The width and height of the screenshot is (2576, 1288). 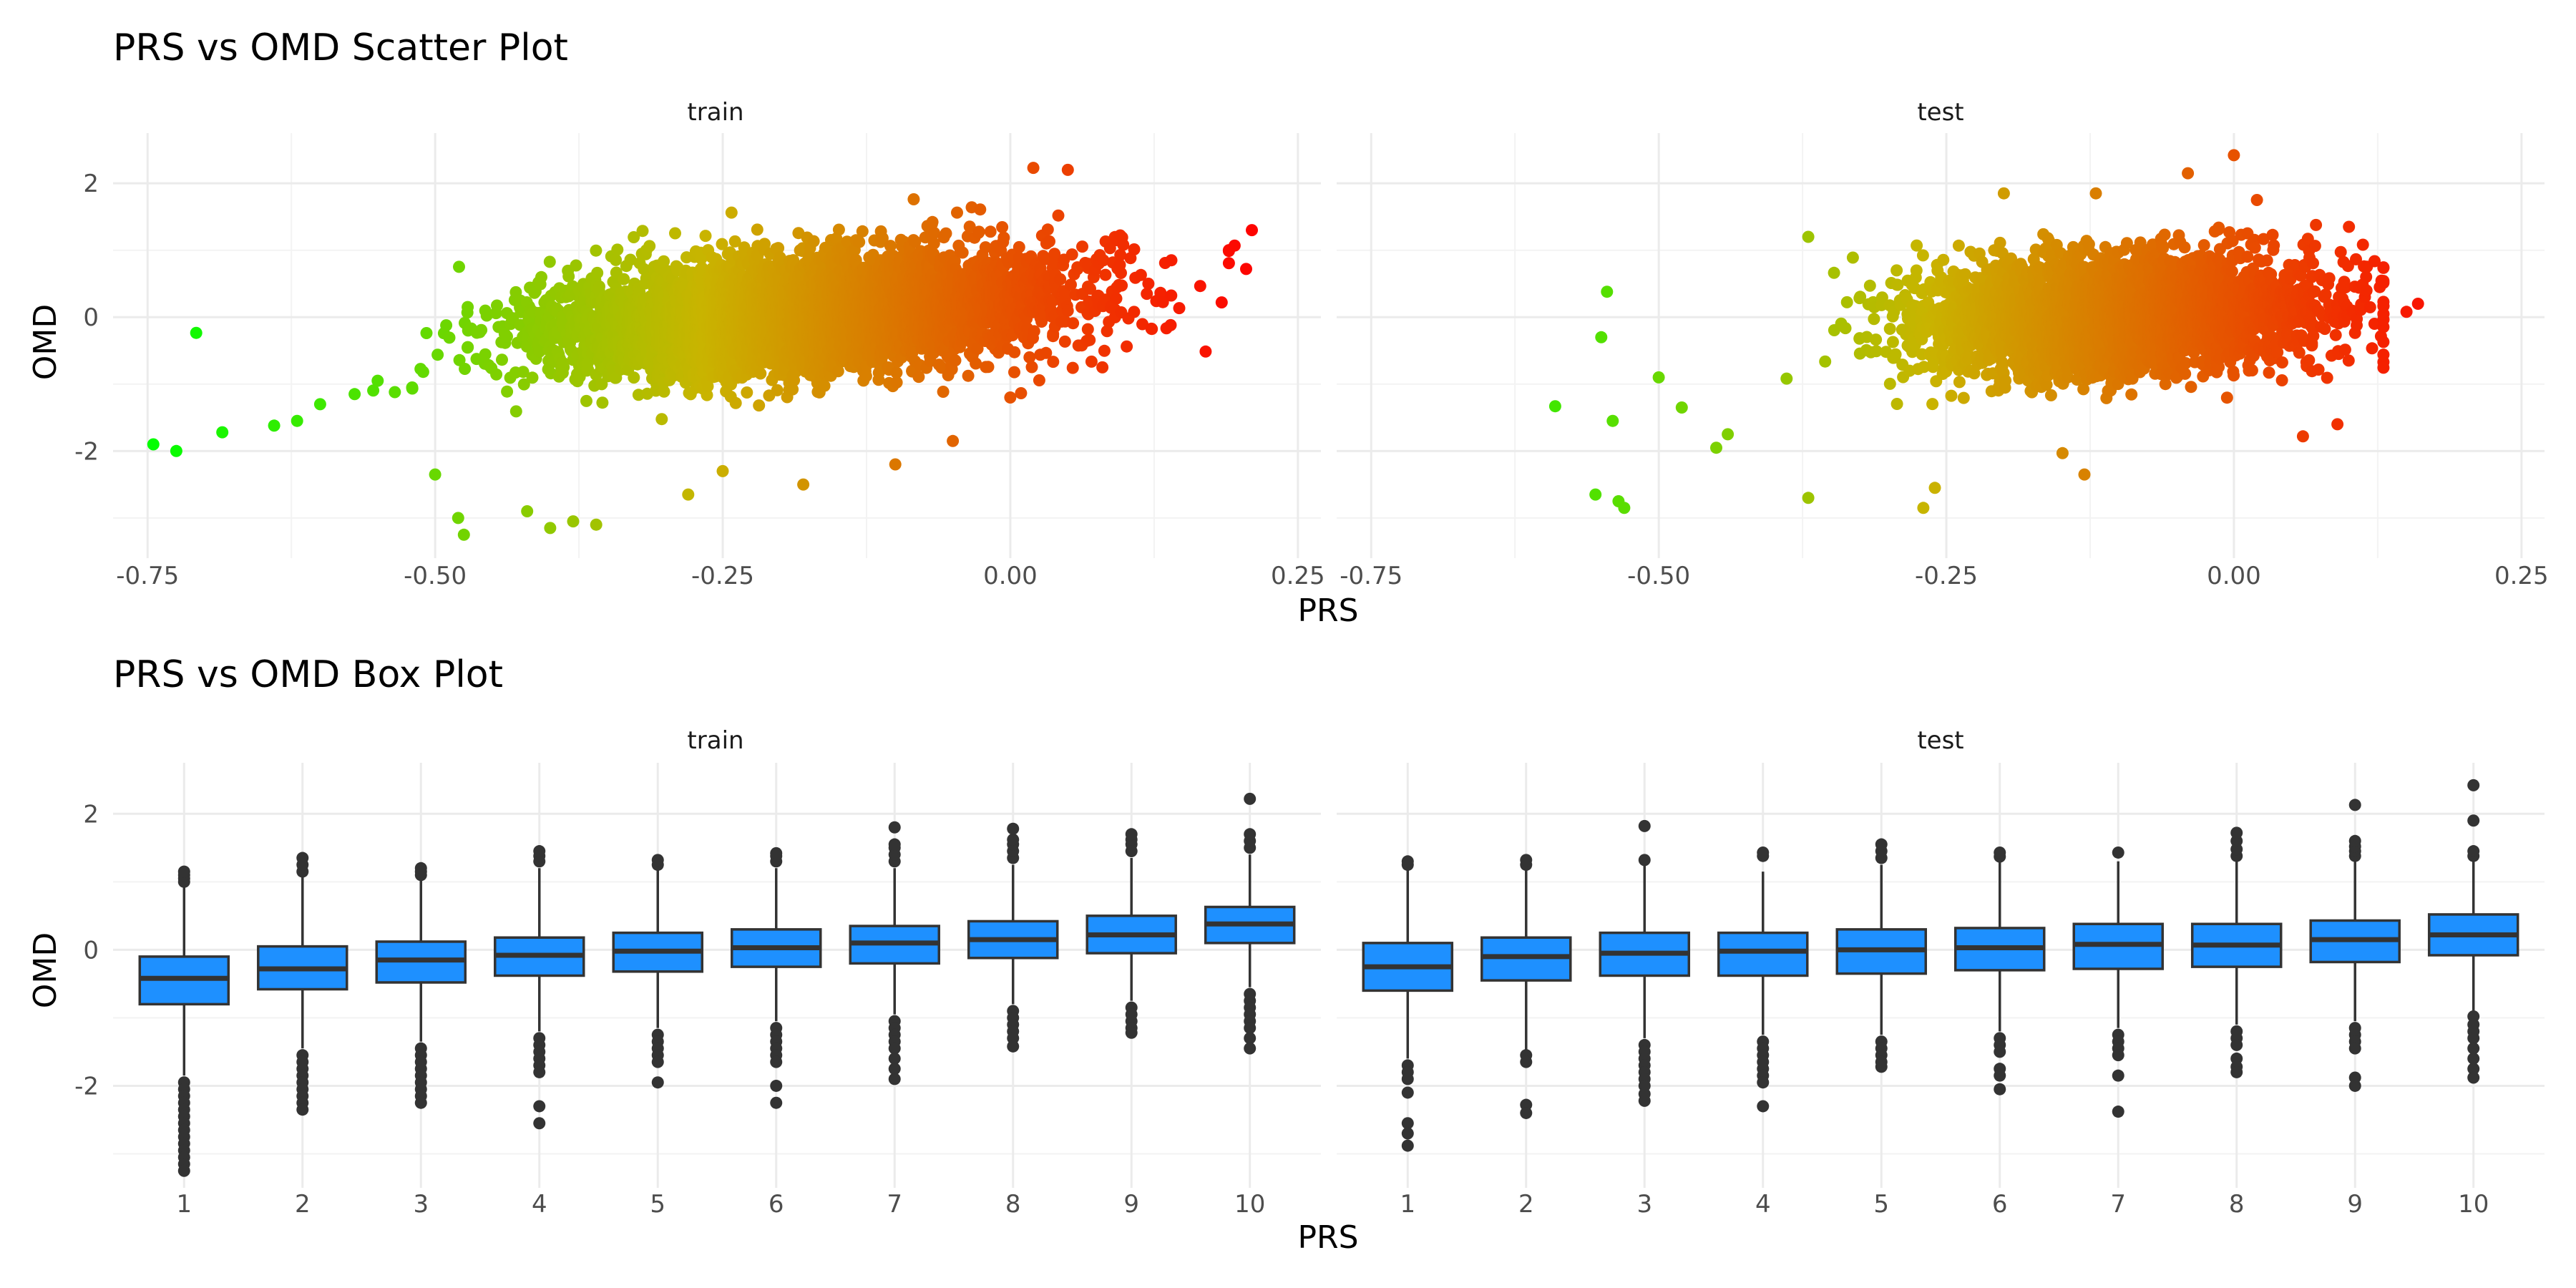 I want to click on scatter-plot-title: PRS vs OMD Scatter Plot, so click(x=340, y=48).